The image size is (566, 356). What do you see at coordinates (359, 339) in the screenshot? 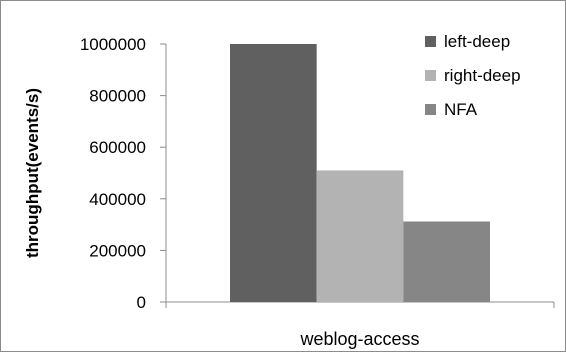
I see `x-category-label: weblog-access` at bounding box center [359, 339].